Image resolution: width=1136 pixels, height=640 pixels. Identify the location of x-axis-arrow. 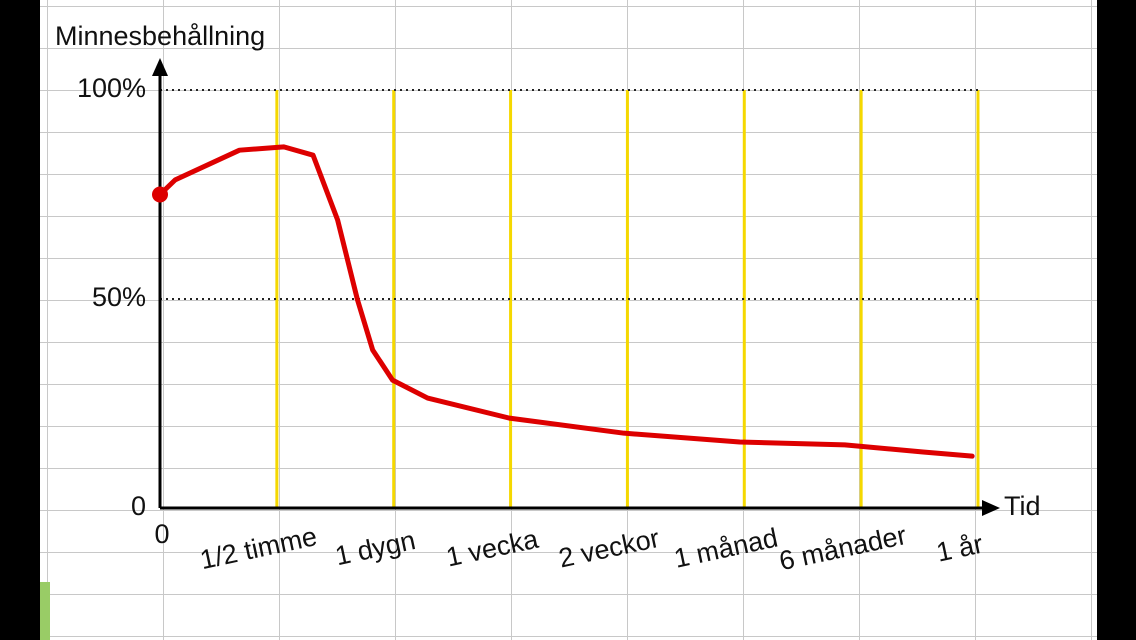
(991, 508).